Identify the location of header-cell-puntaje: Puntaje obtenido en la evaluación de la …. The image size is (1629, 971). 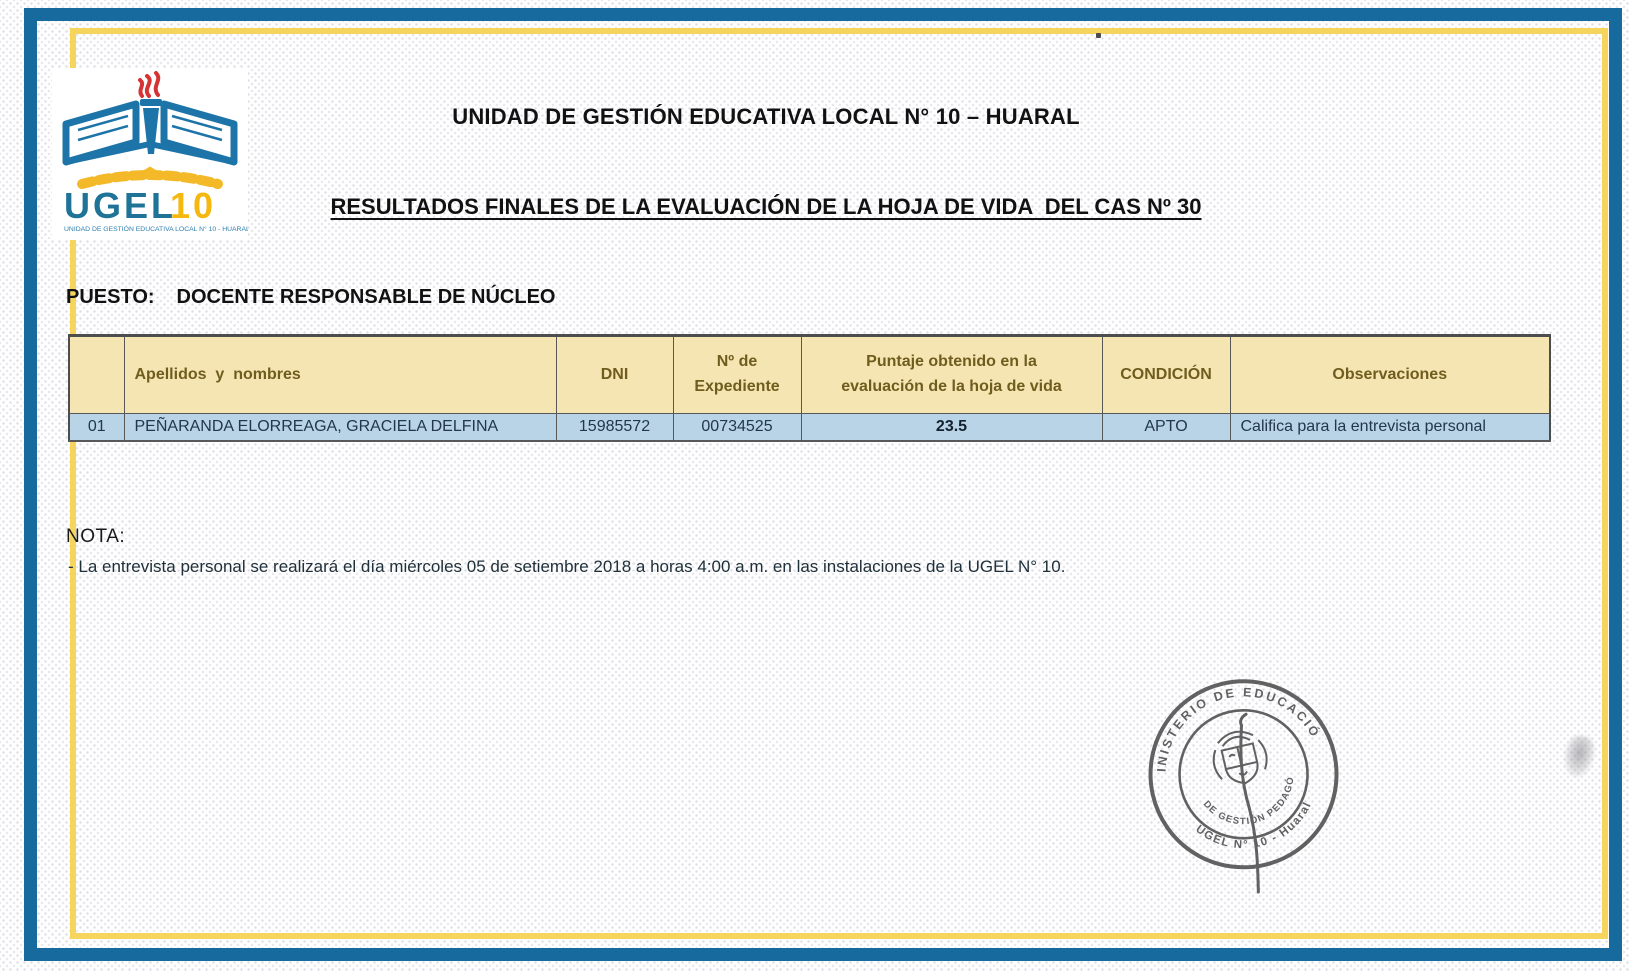
(951, 374).